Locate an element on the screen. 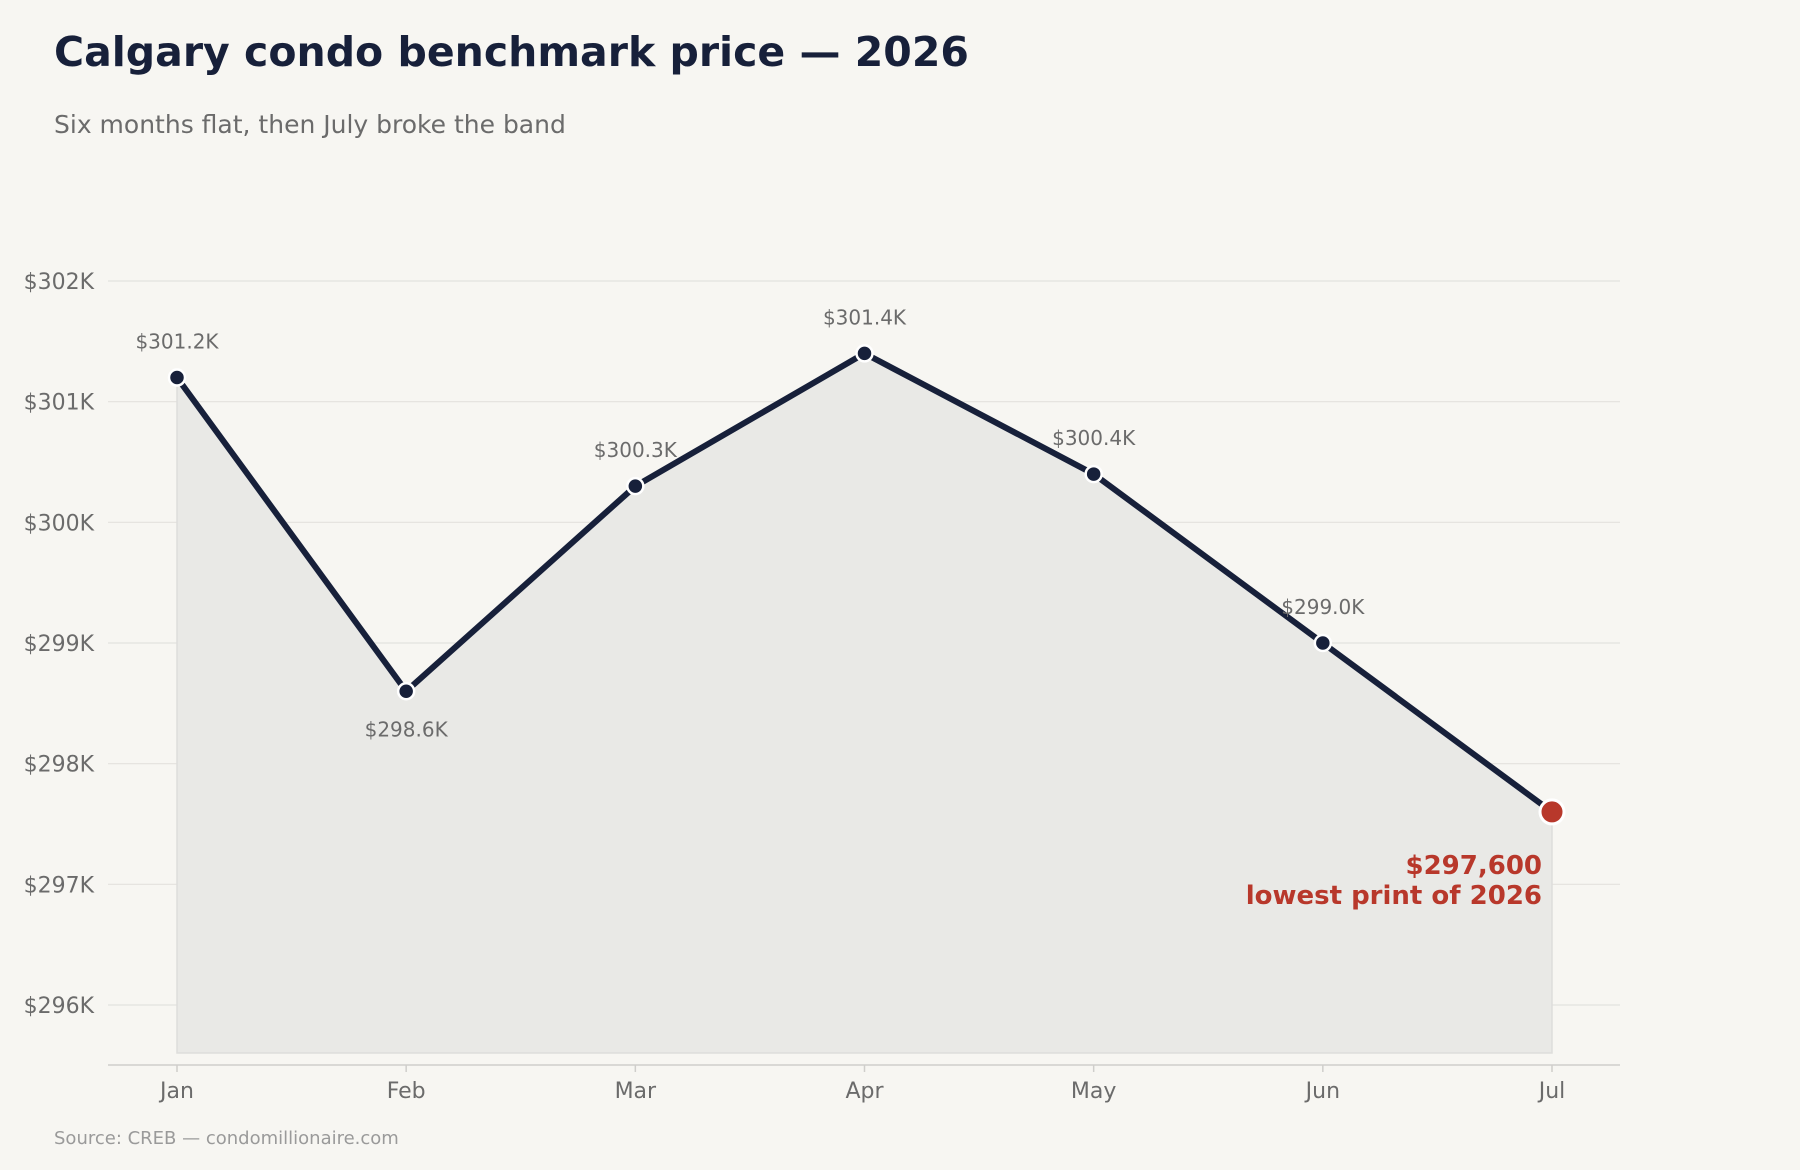 The image size is (1800, 1170). data-label: $298.6K is located at coordinates (407, 729).